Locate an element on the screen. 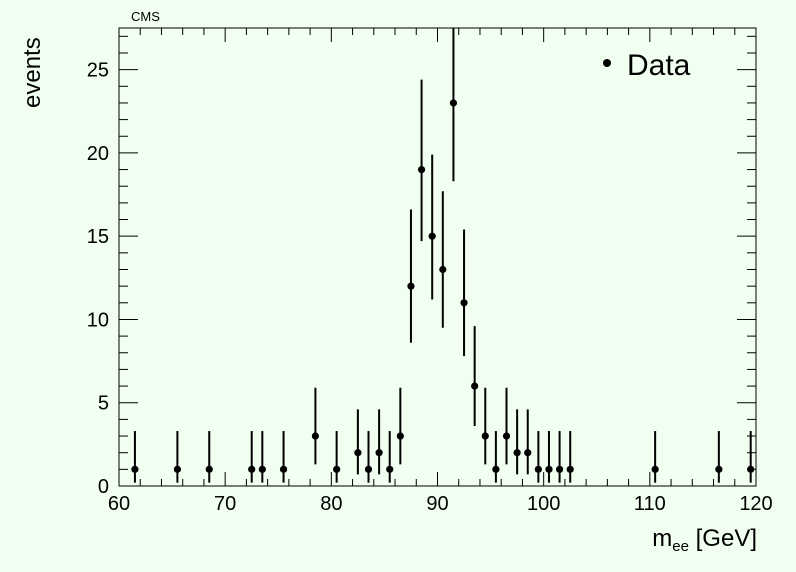  y-tick-label: 15 is located at coordinates (98, 237).